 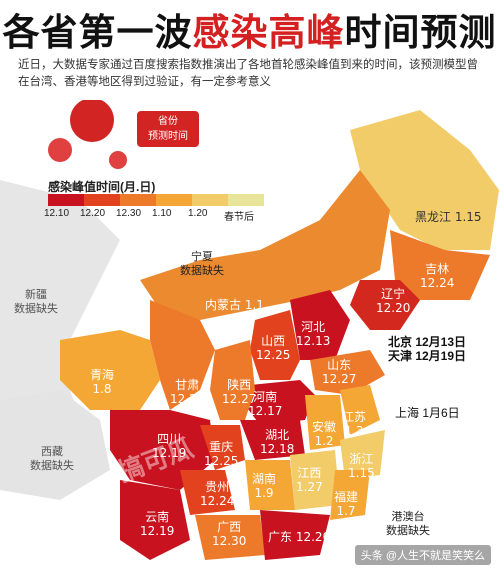 What do you see at coordinates (424, 180) in the screenshot?
I see `heilongjiang-region` at bounding box center [424, 180].